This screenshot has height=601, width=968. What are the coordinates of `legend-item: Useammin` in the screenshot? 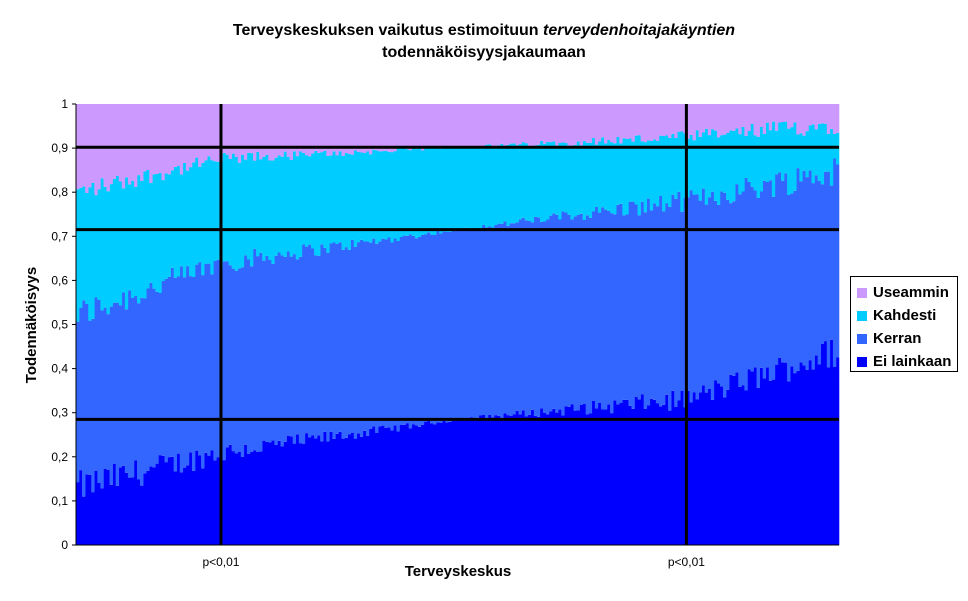 It's located at (907, 292).